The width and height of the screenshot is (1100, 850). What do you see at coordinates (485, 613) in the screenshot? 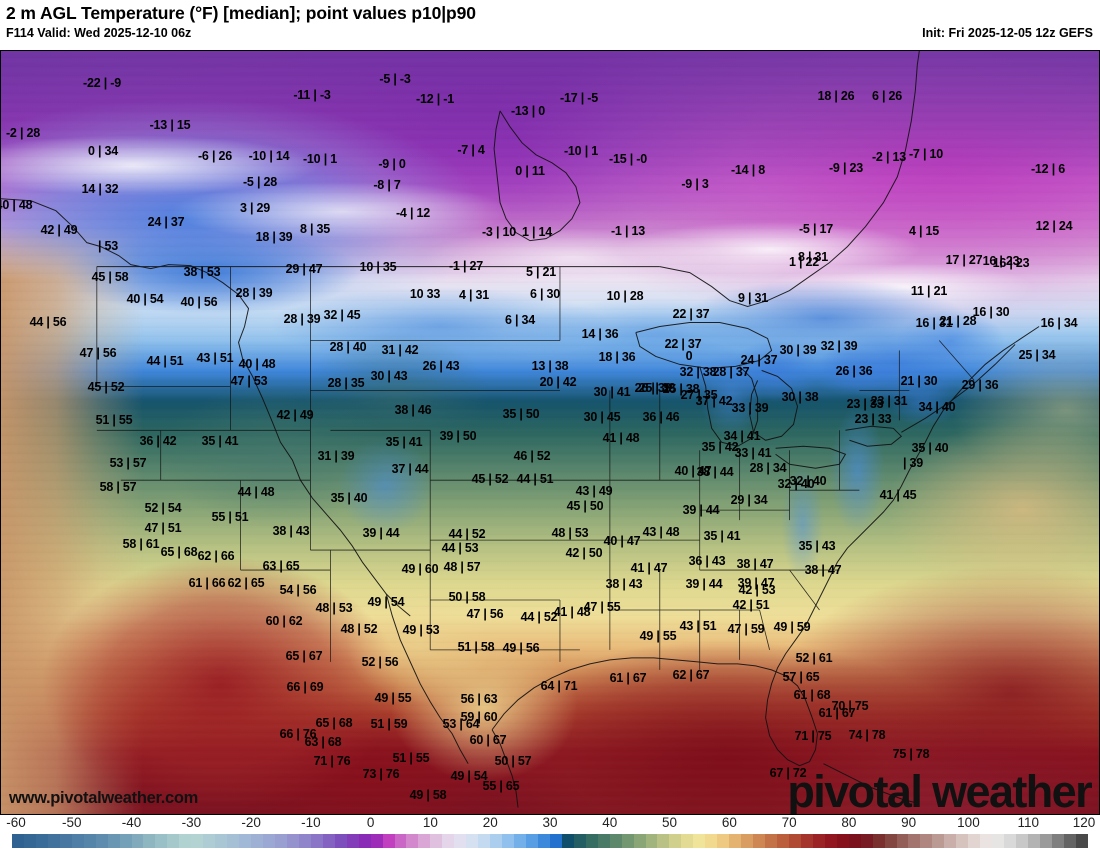
I see `point-value-label: 47 | 56` at bounding box center [485, 613].